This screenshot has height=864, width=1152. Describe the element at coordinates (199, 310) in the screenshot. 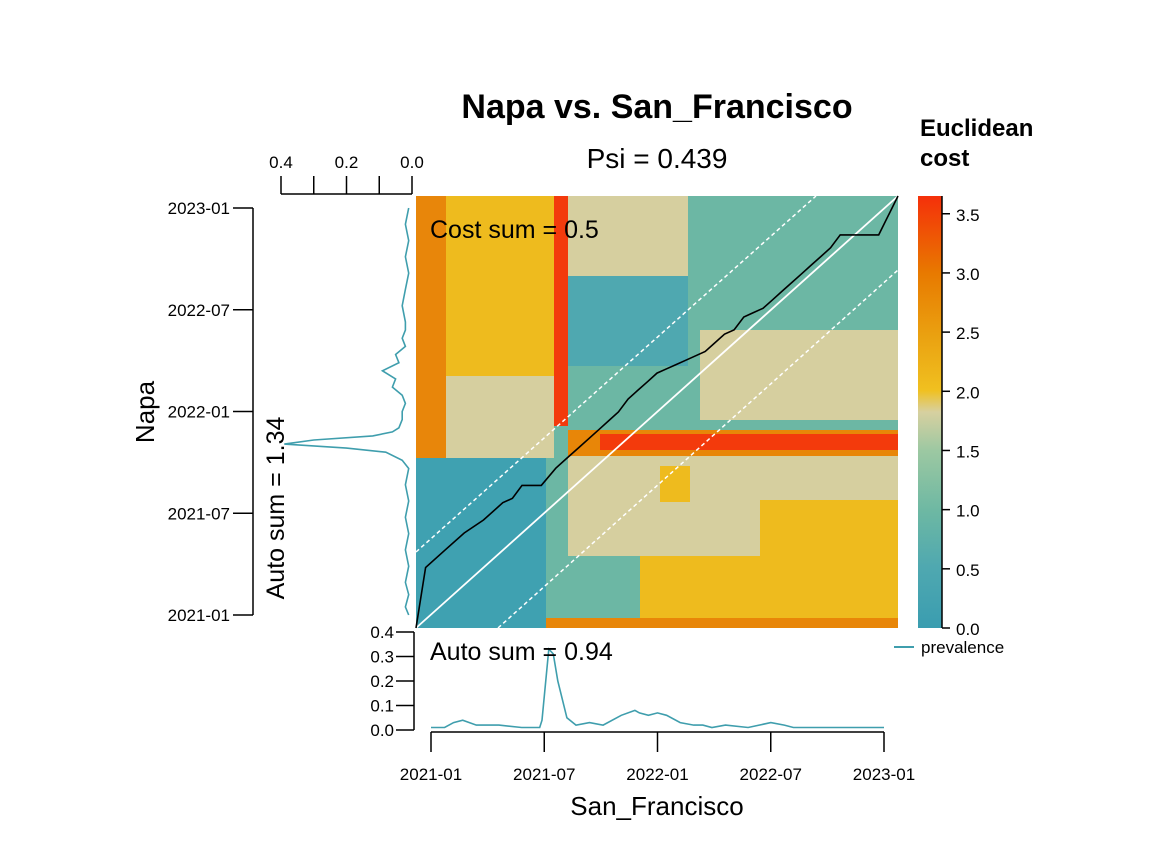

I see `y-tick-label: 2022-07` at that location.